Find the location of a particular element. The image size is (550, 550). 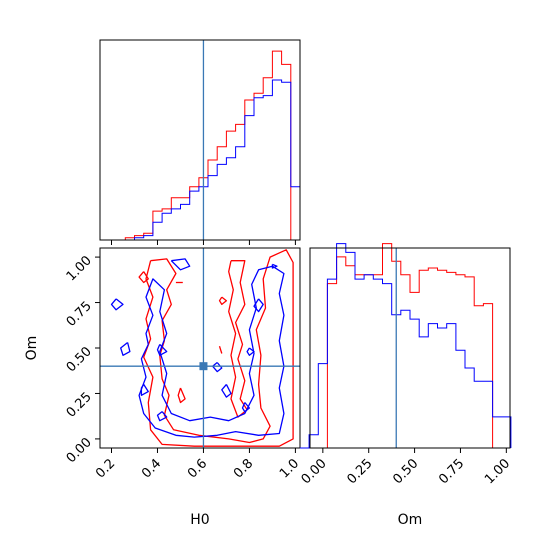

x-axis-label-h0: H0 is located at coordinates (199, 520).